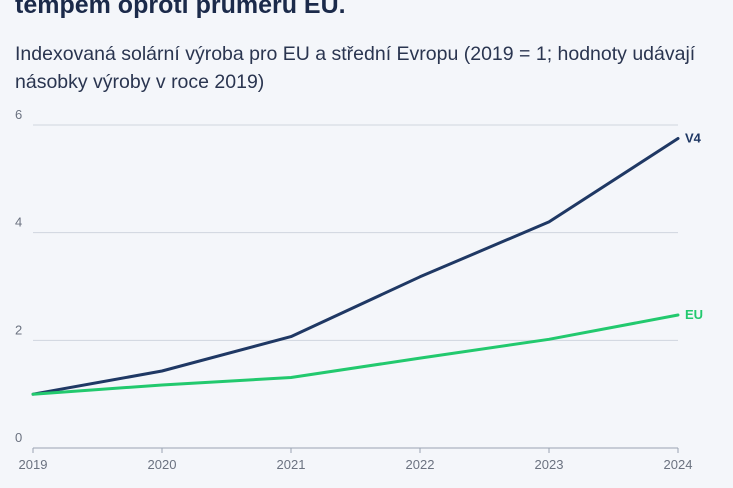  Describe the element at coordinates (18, 437) in the screenshot. I see `y-tick-label: 0` at that location.